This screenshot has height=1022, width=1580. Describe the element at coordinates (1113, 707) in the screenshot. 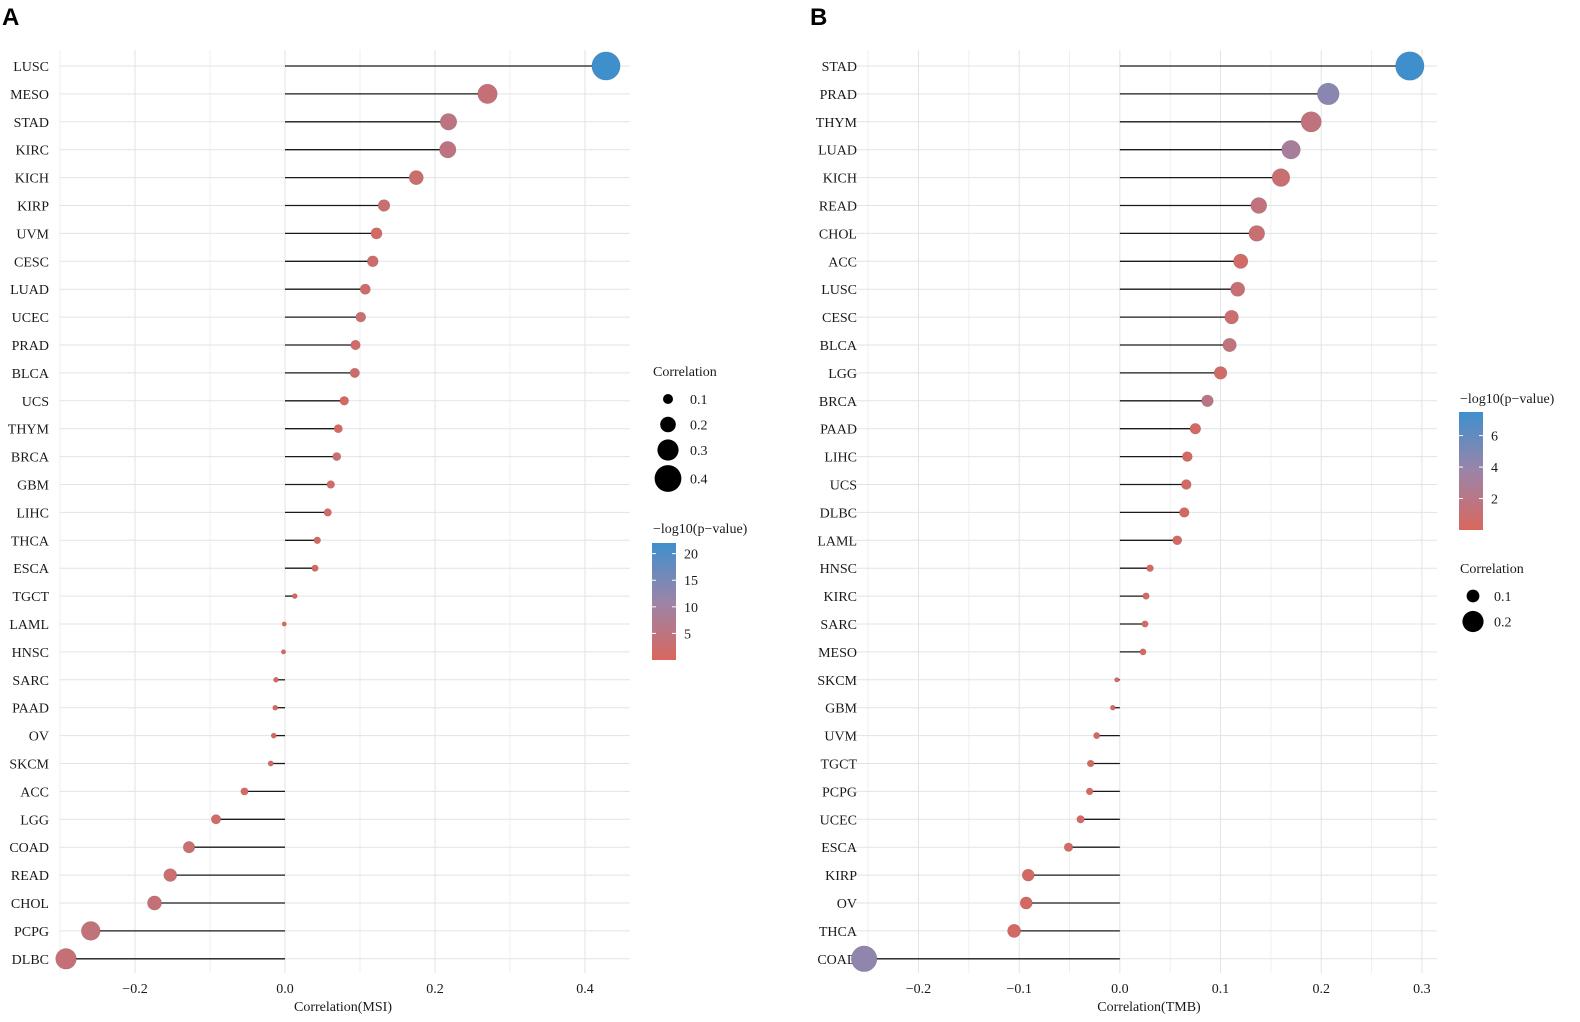

I see `dot-gbm` at that location.